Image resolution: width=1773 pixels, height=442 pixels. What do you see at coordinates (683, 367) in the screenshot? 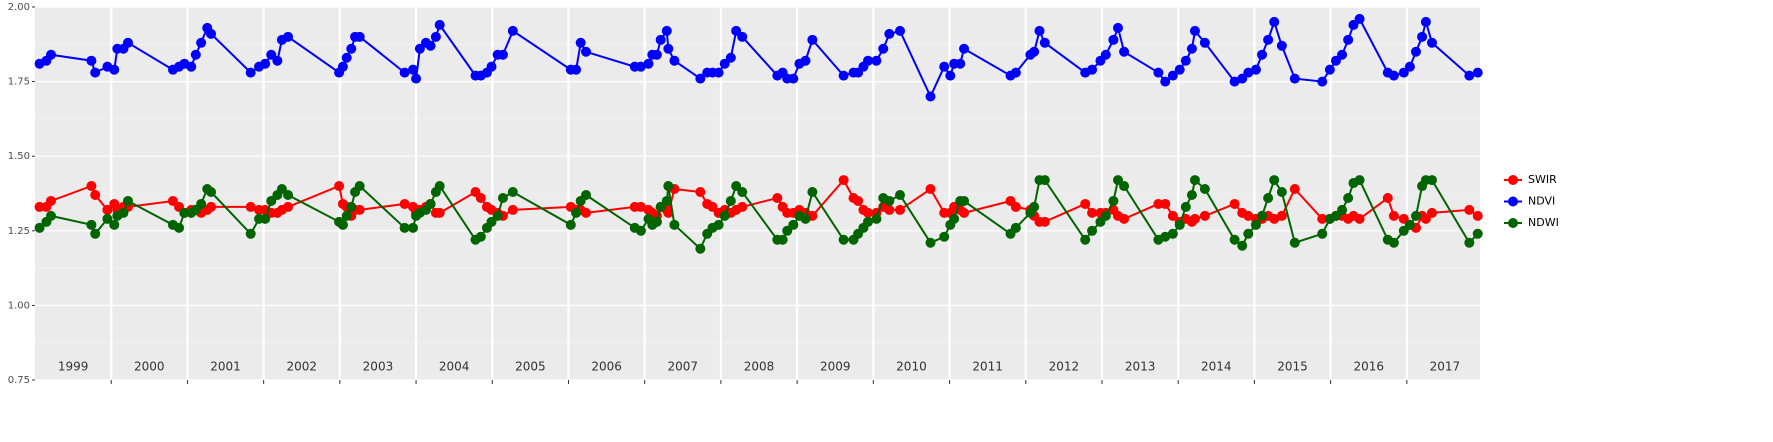
I see `x-label: 2007` at bounding box center [683, 367].